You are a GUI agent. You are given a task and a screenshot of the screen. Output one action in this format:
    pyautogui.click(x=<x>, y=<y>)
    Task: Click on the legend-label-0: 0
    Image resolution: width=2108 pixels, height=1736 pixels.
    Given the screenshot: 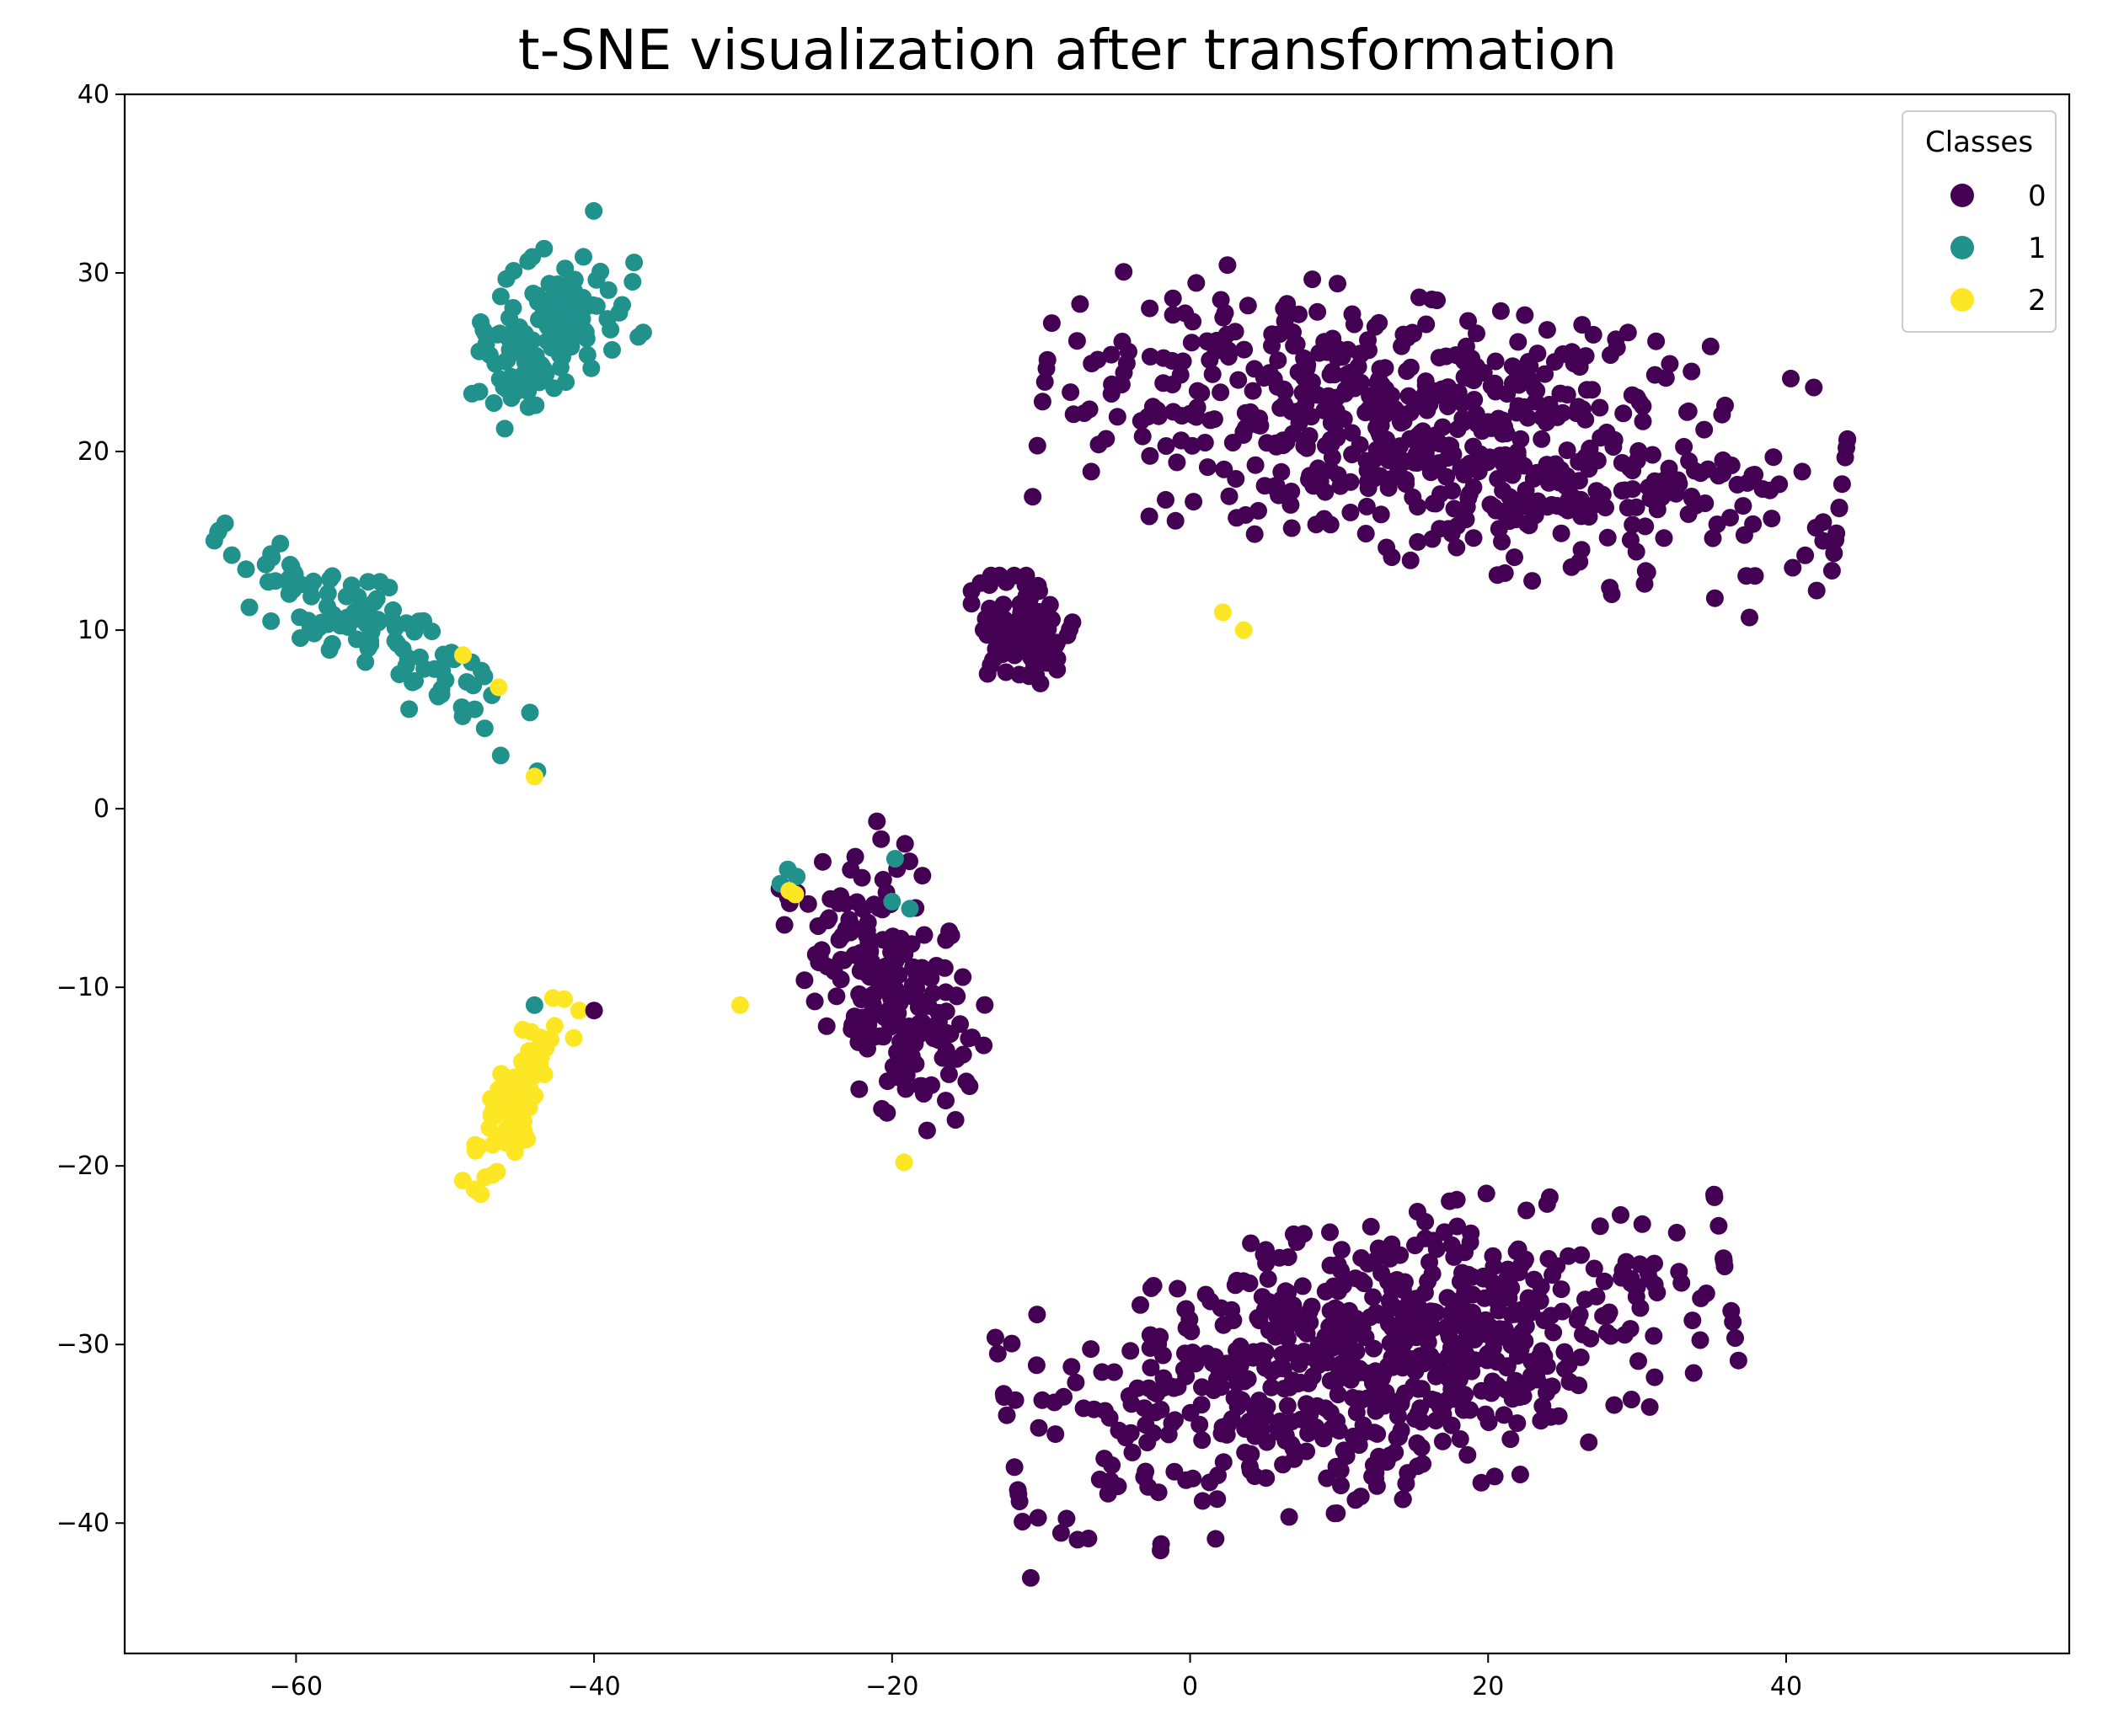 What is the action you would take?
    pyautogui.click(x=2037, y=196)
    